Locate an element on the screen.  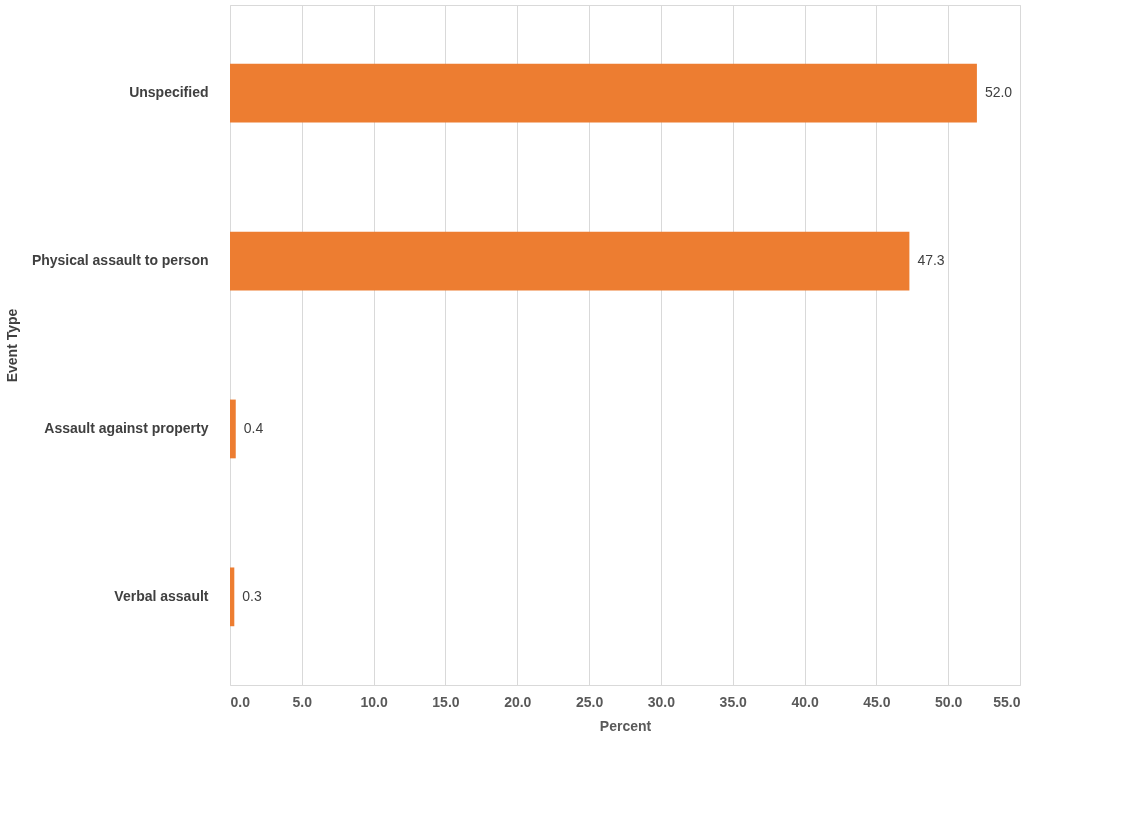
x-tick-label: 25.0 is located at coordinates (589, 701).